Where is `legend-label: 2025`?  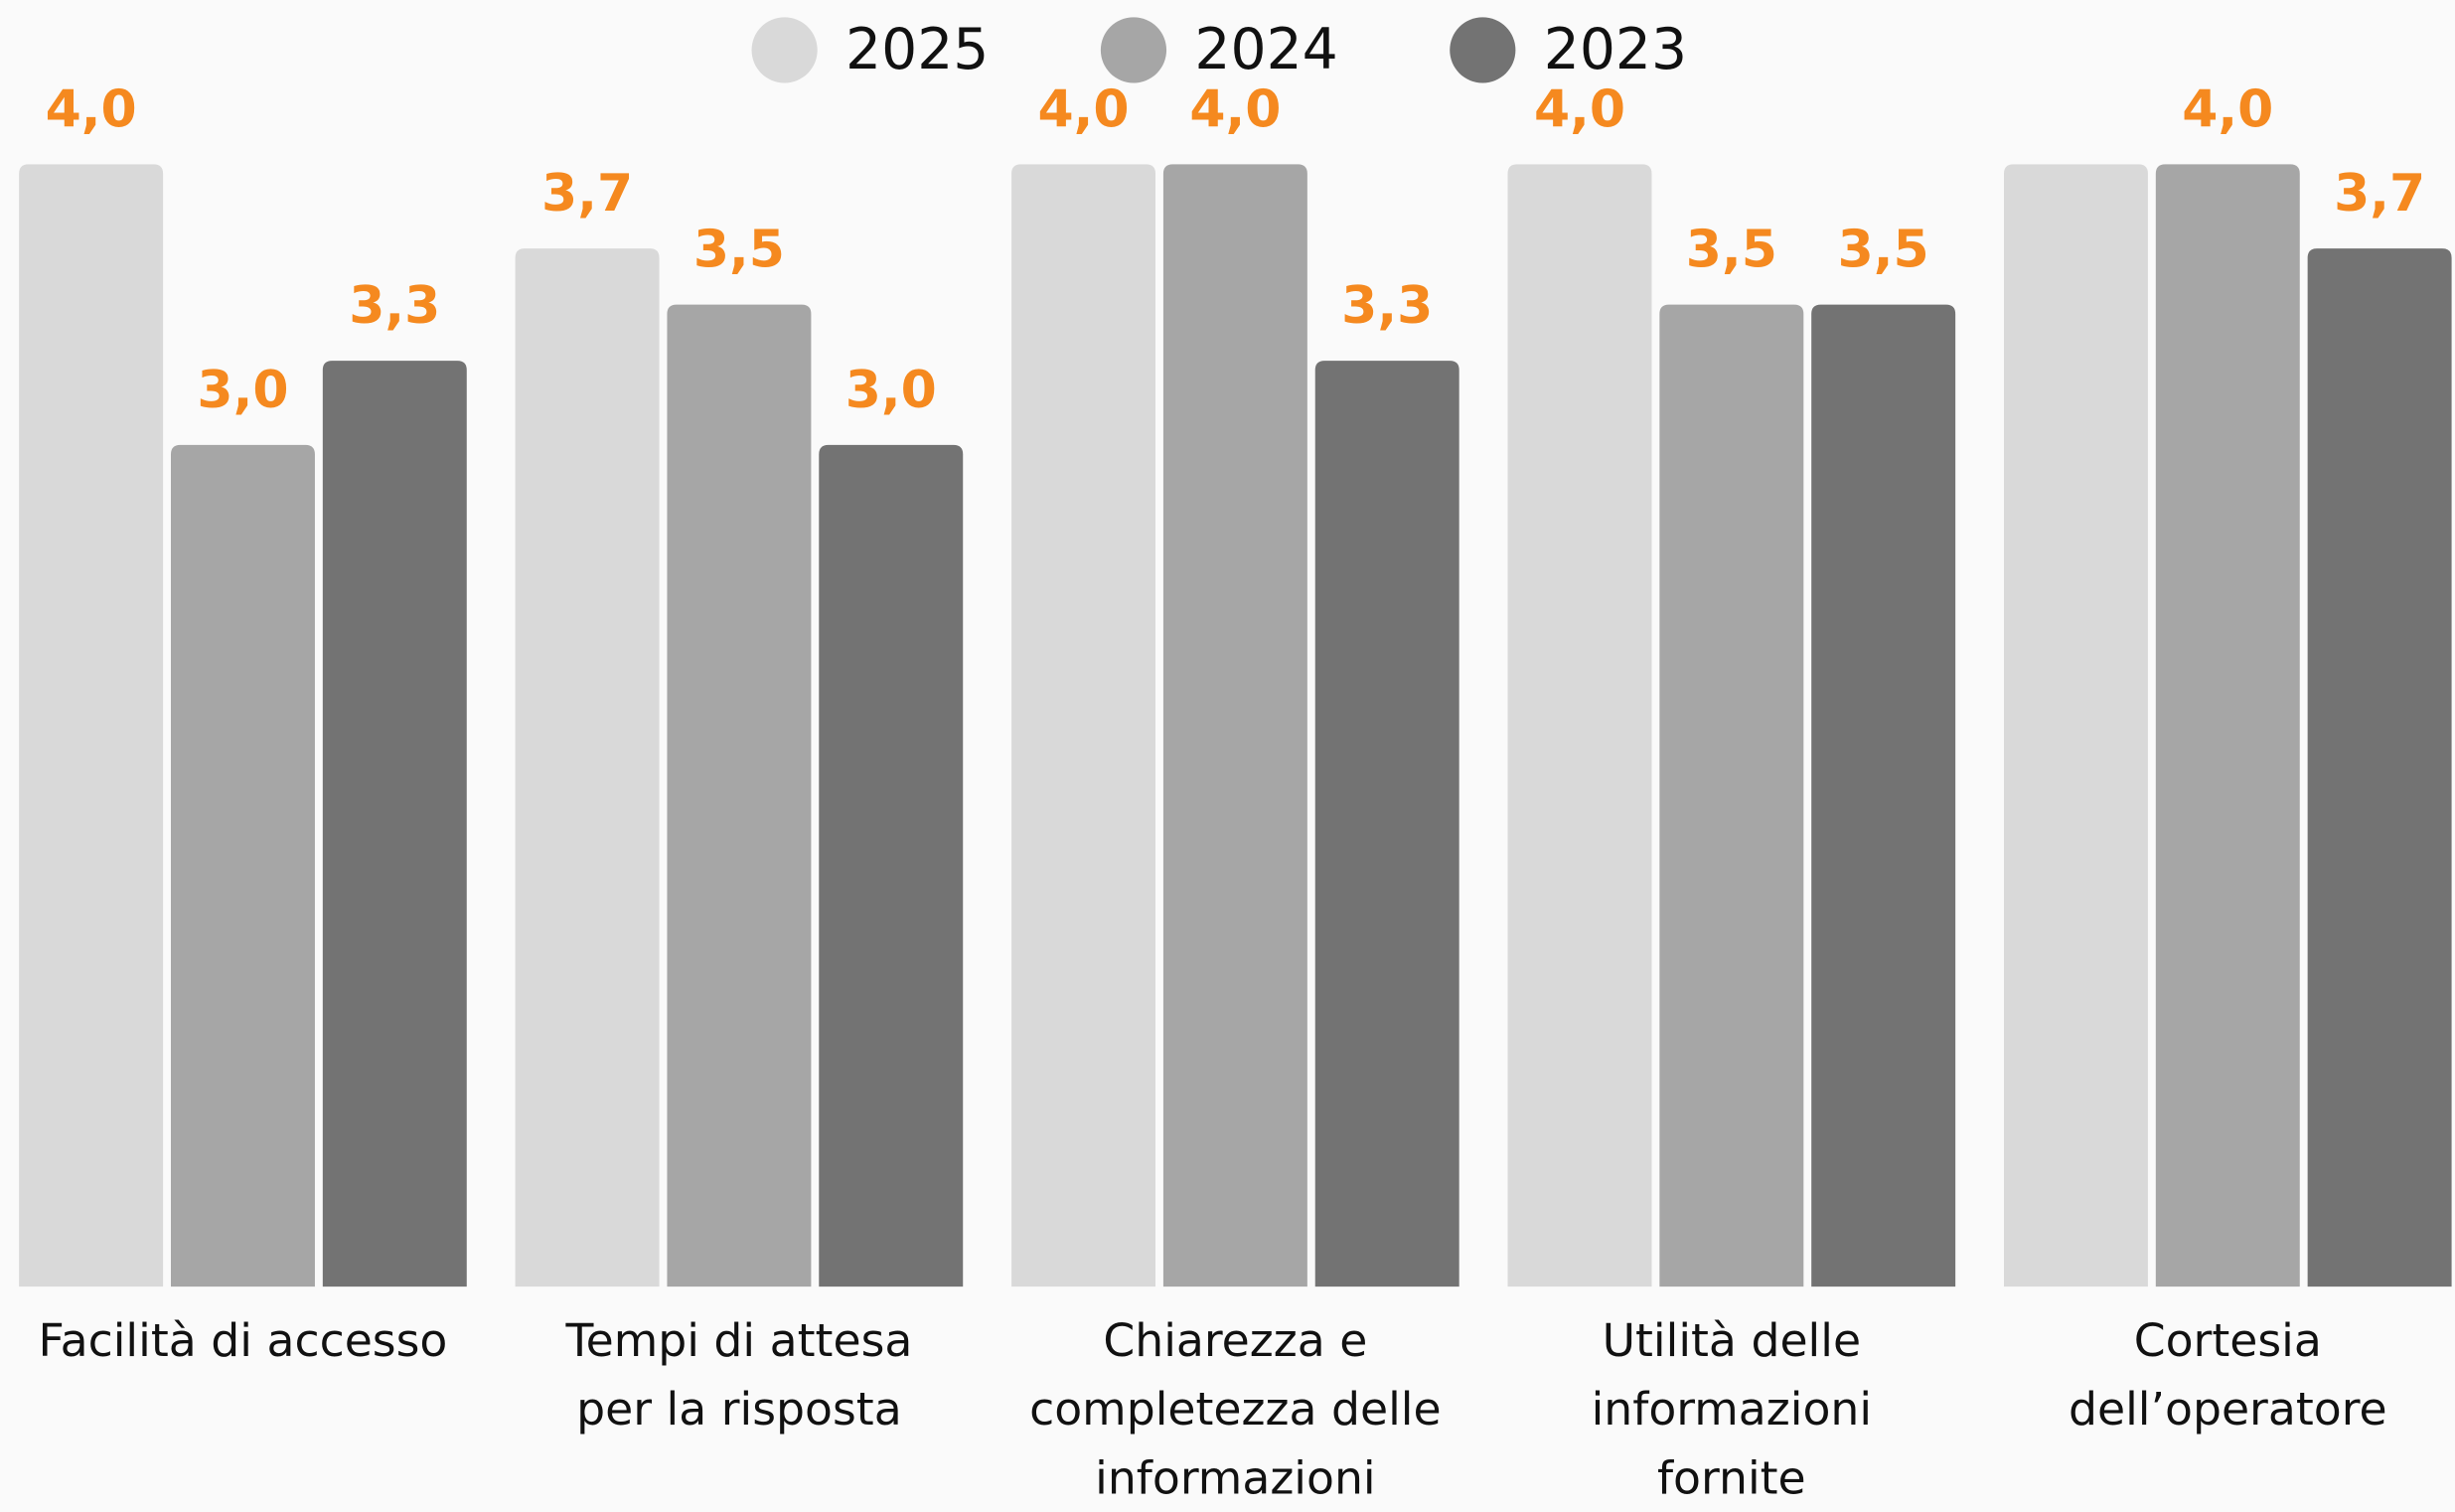 legend-label: 2025 is located at coordinates (917, 49).